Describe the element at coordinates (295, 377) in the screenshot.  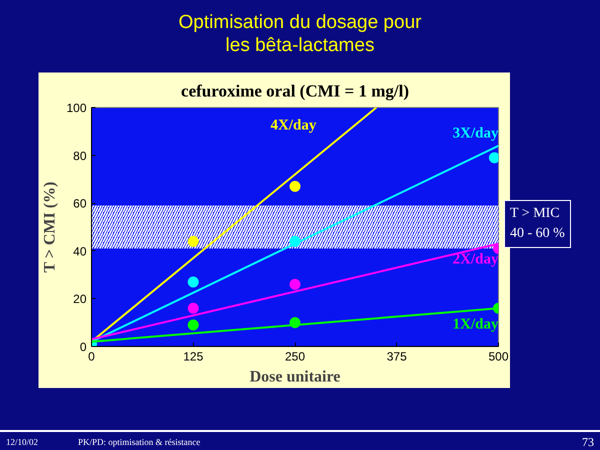
I see `x-axis-title: Dose unitaire` at that location.